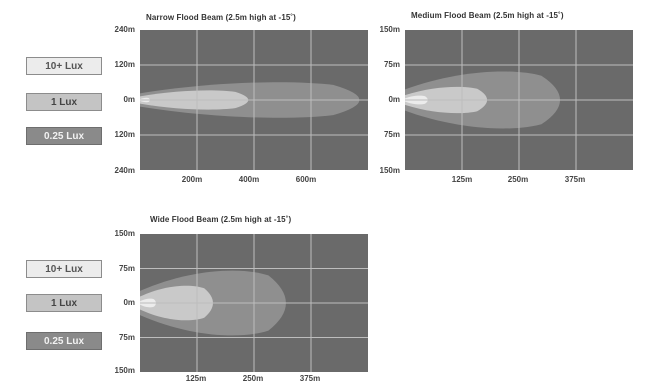 The height and width of the screenshot is (385, 646). What do you see at coordinates (249, 179) in the screenshot?
I see `x-tick: 400m` at bounding box center [249, 179].